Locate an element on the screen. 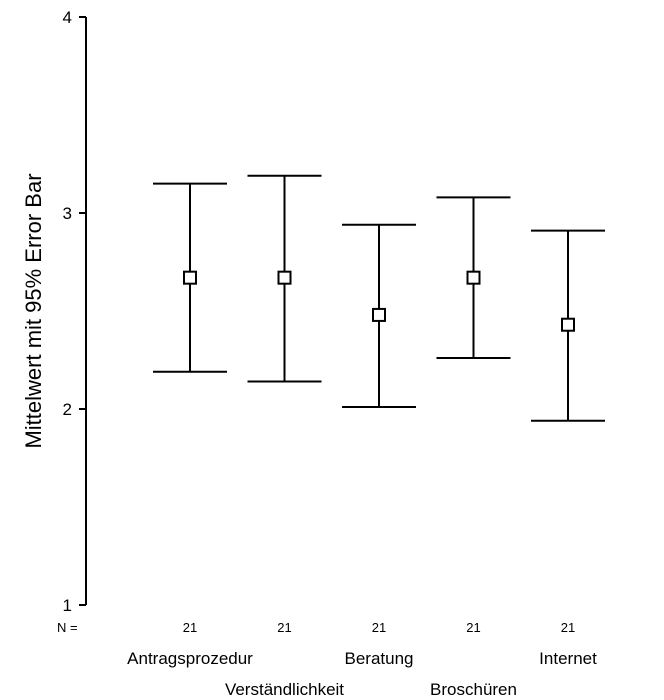 Image resolution: width=664 pixels, height=700 pixels. category-label: Beratung is located at coordinates (379, 658).